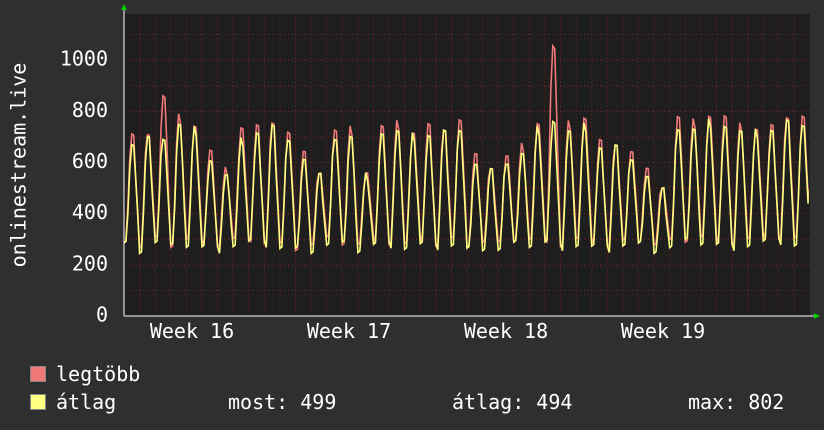  I want to click on y-axis-arrow, so click(124, 7).